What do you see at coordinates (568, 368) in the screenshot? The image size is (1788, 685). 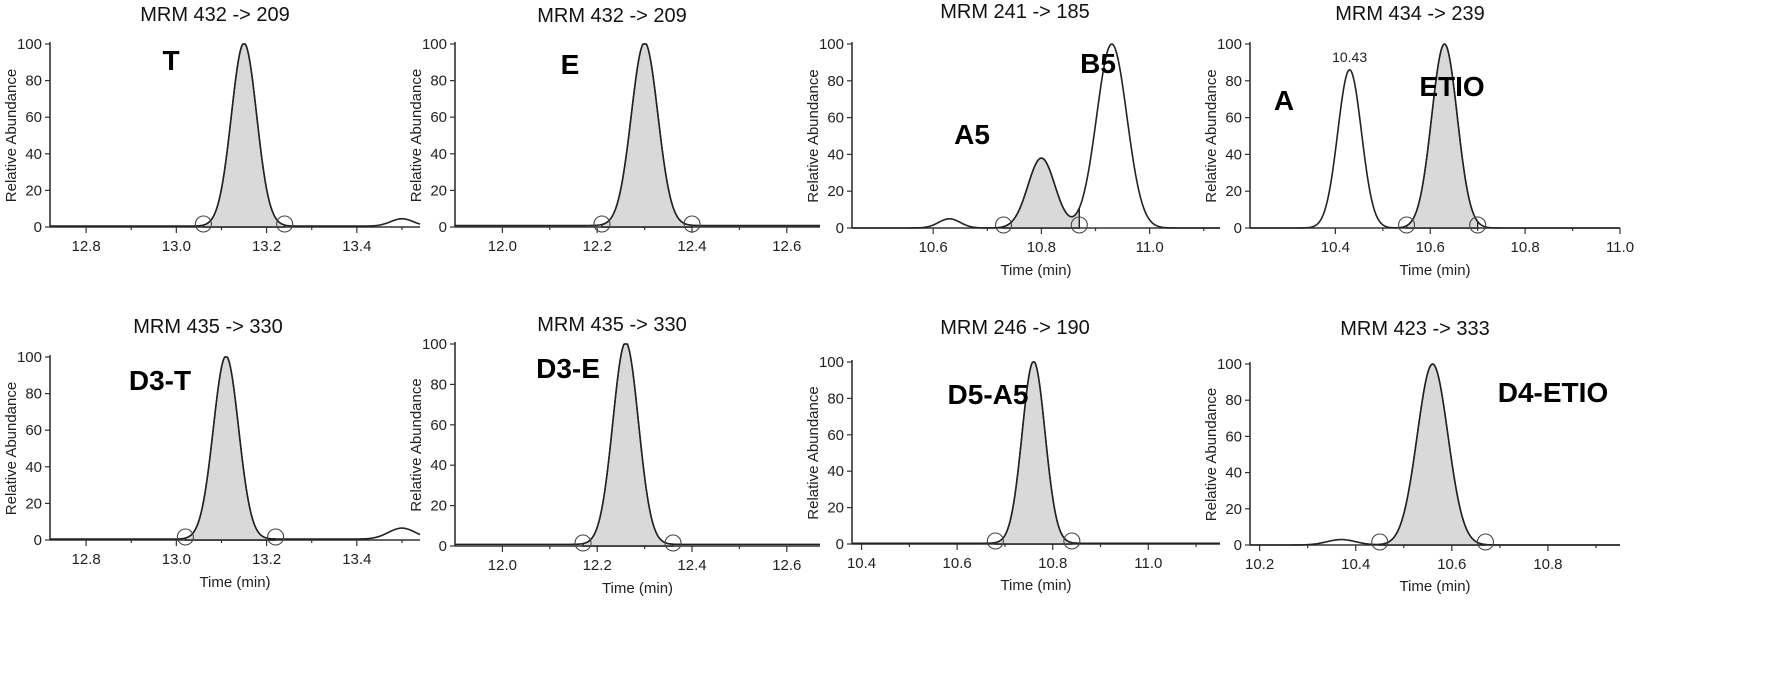 I see `peak-label-d3-e: D3-E` at bounding box center [568, 368].